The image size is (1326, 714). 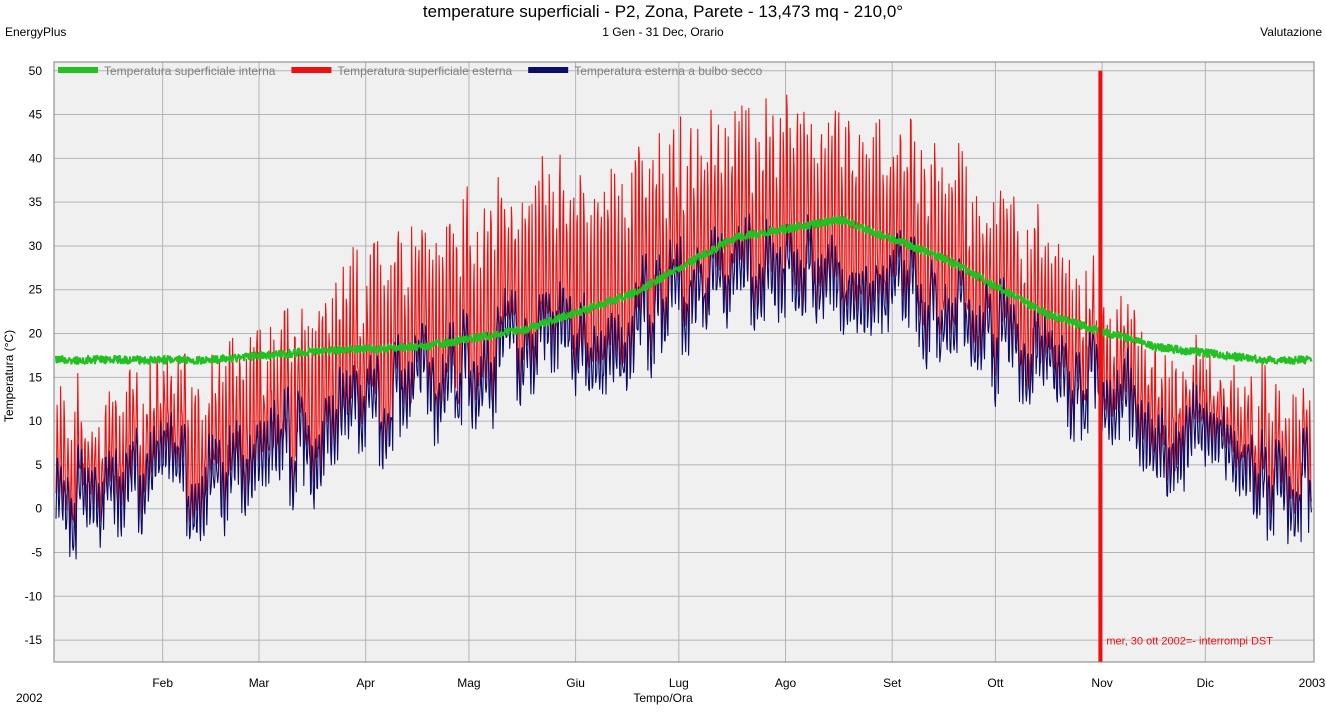 I want to click on legend-label: Temperatura superficiale interna, so click(x=190, y=71).